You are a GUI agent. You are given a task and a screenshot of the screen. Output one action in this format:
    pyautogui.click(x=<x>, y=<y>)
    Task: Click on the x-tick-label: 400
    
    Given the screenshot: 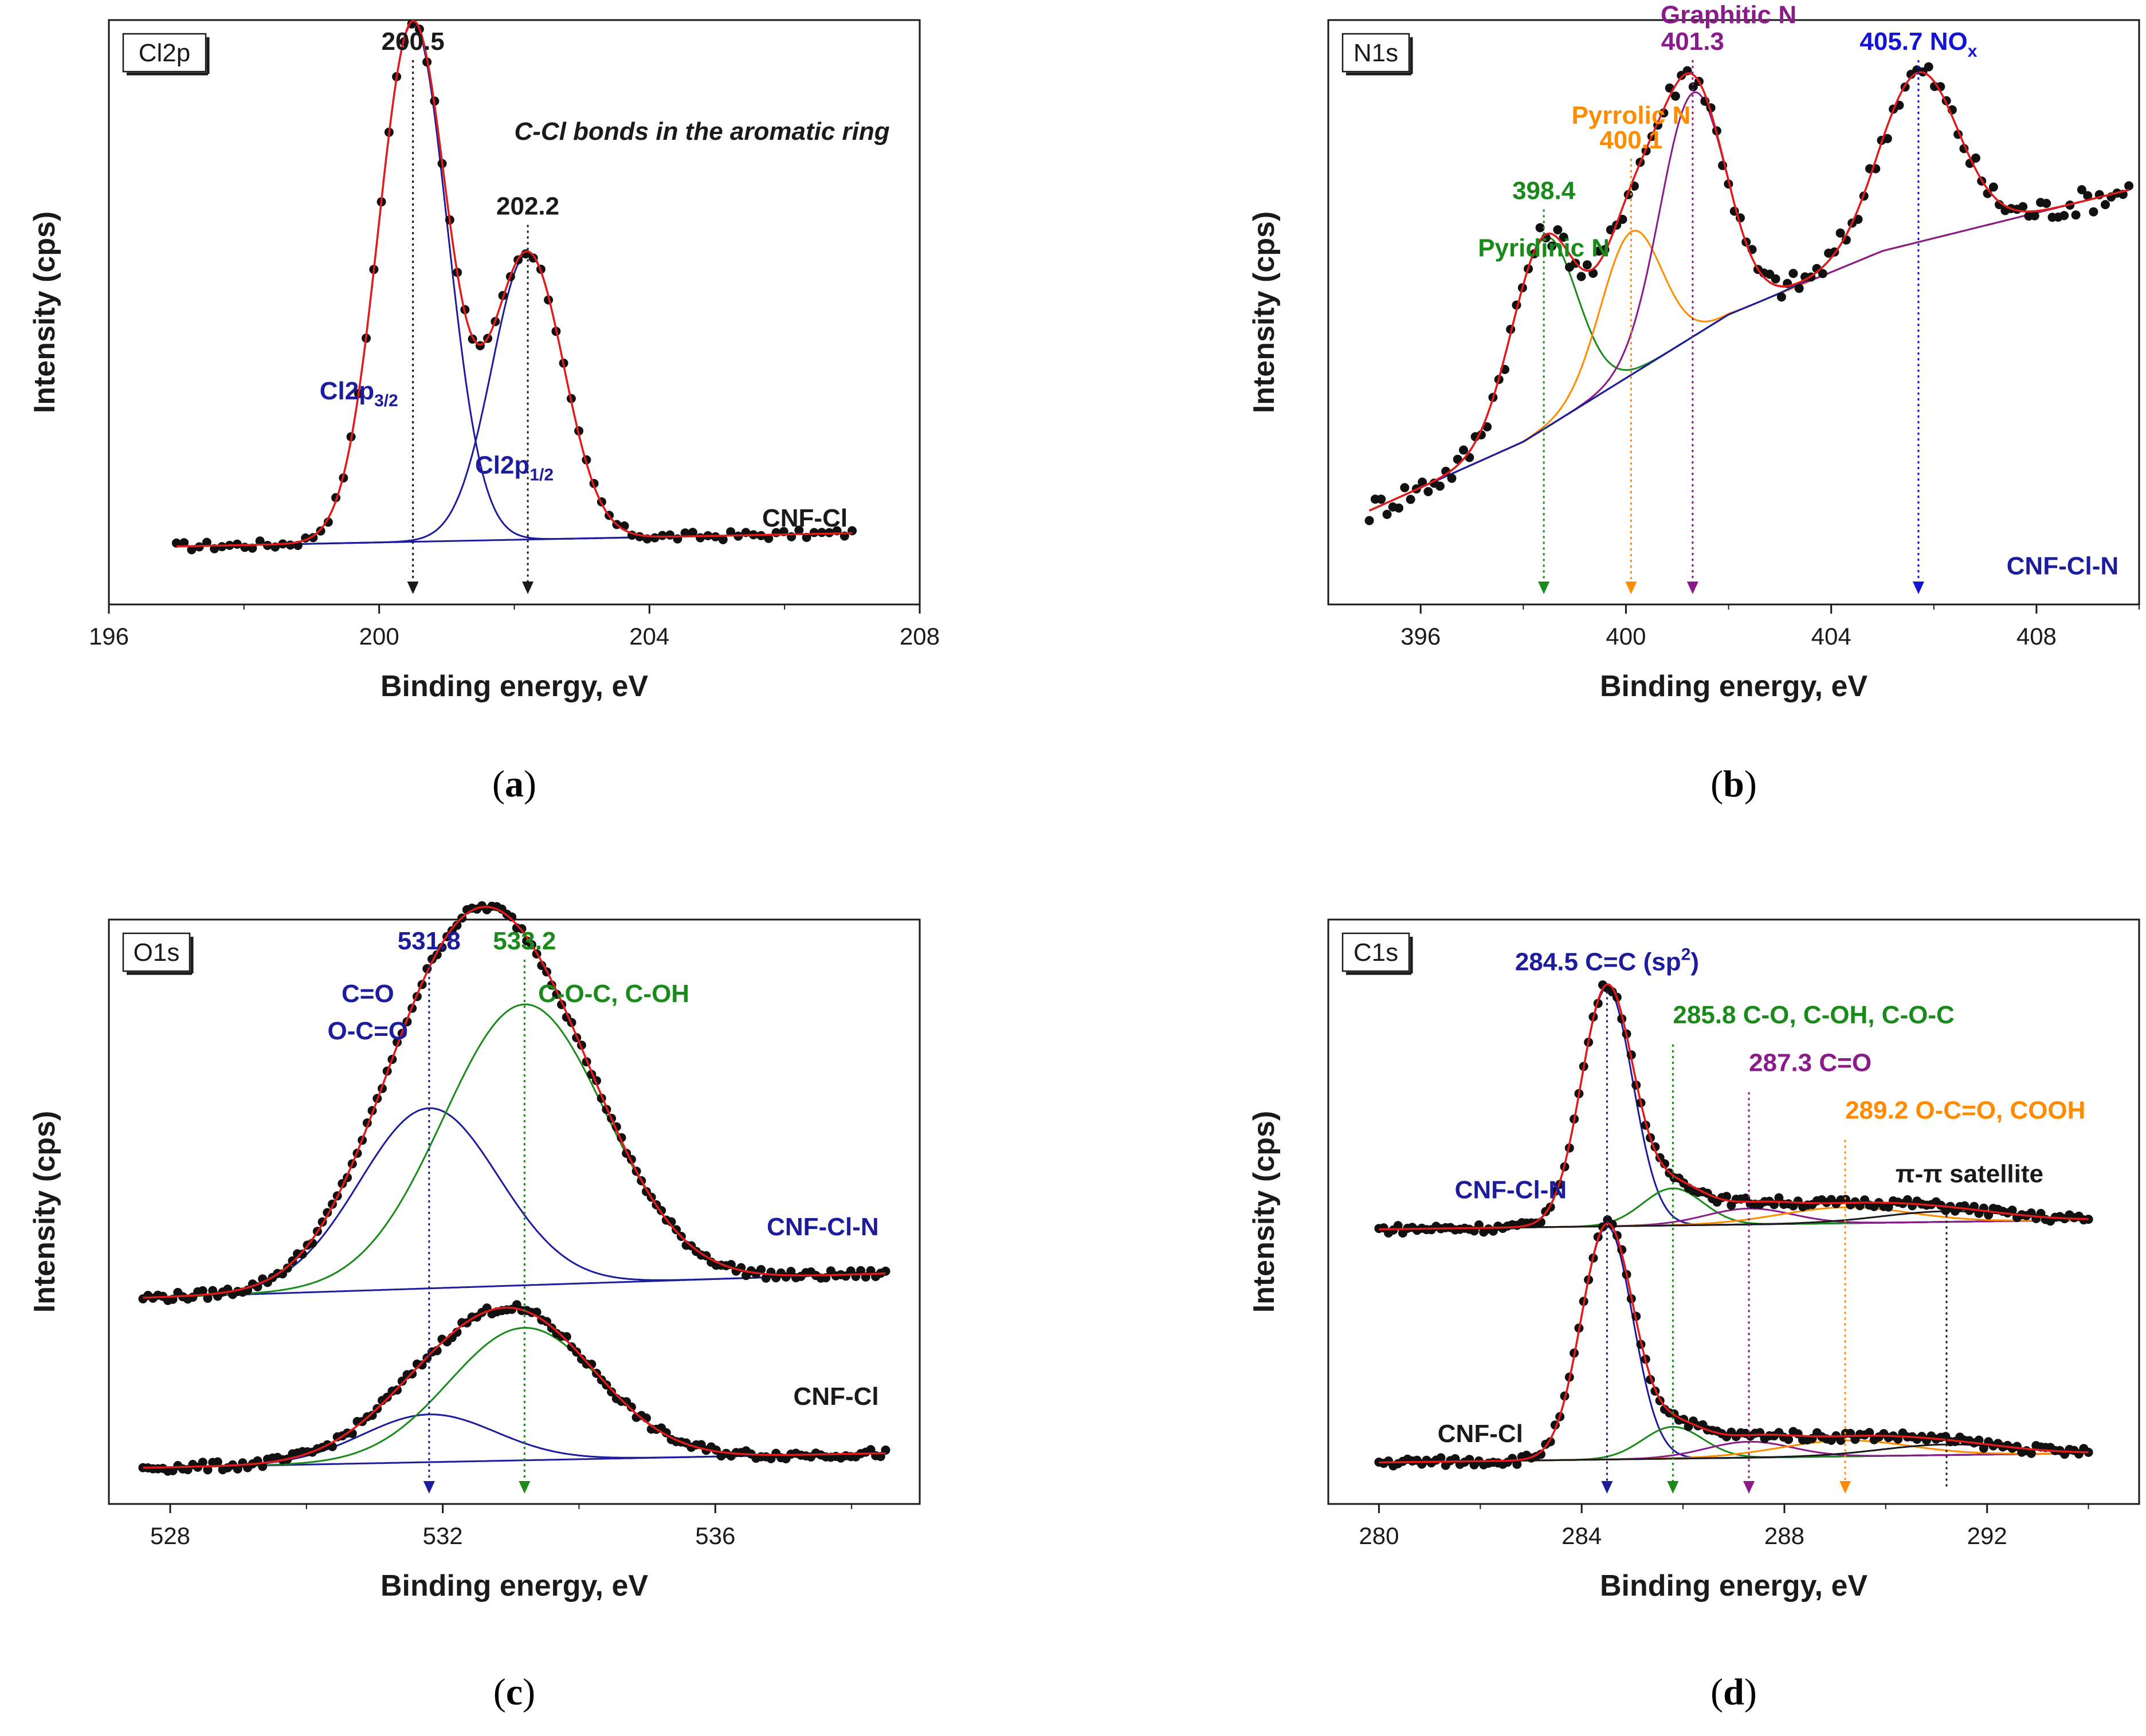 What is the action you would take?
    pyautogui.click(x=1626, y=636)
    